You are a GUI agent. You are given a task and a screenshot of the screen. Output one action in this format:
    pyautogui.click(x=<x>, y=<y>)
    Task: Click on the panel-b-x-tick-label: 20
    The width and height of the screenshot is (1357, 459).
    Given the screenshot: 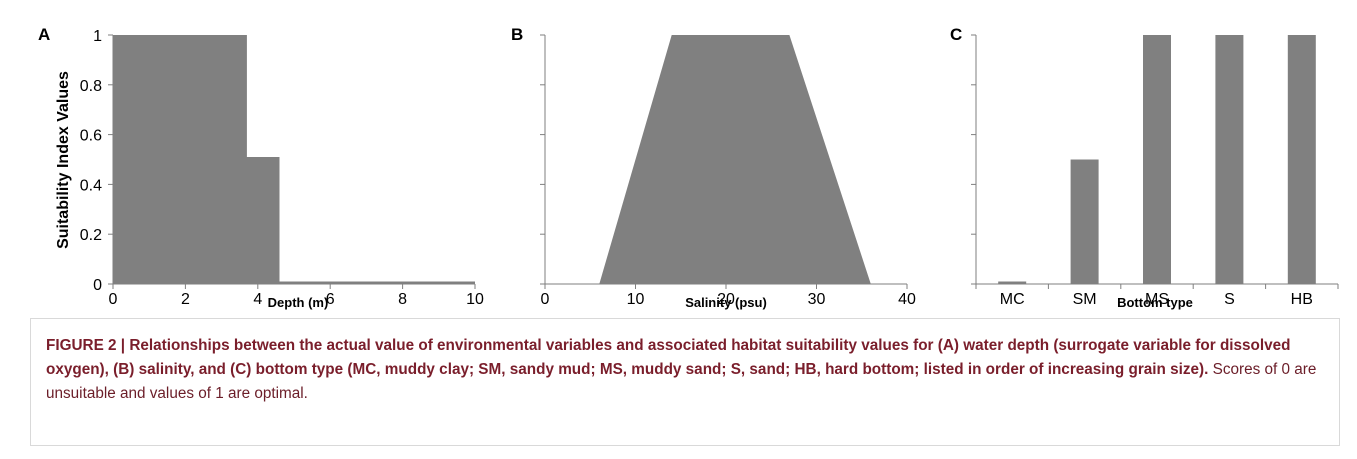 What is the action you would take?
    pyautogui.click(x=726, y=299)
    